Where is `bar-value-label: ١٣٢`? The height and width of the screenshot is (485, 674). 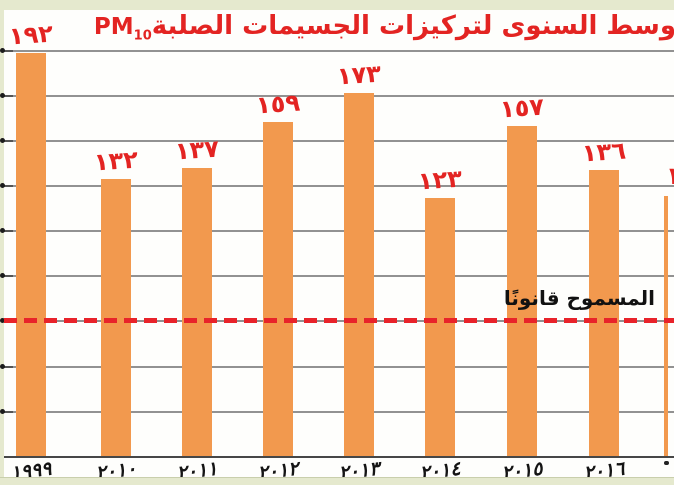
bar-value-label: ١٣٢ is located at coordinates (116, 161).